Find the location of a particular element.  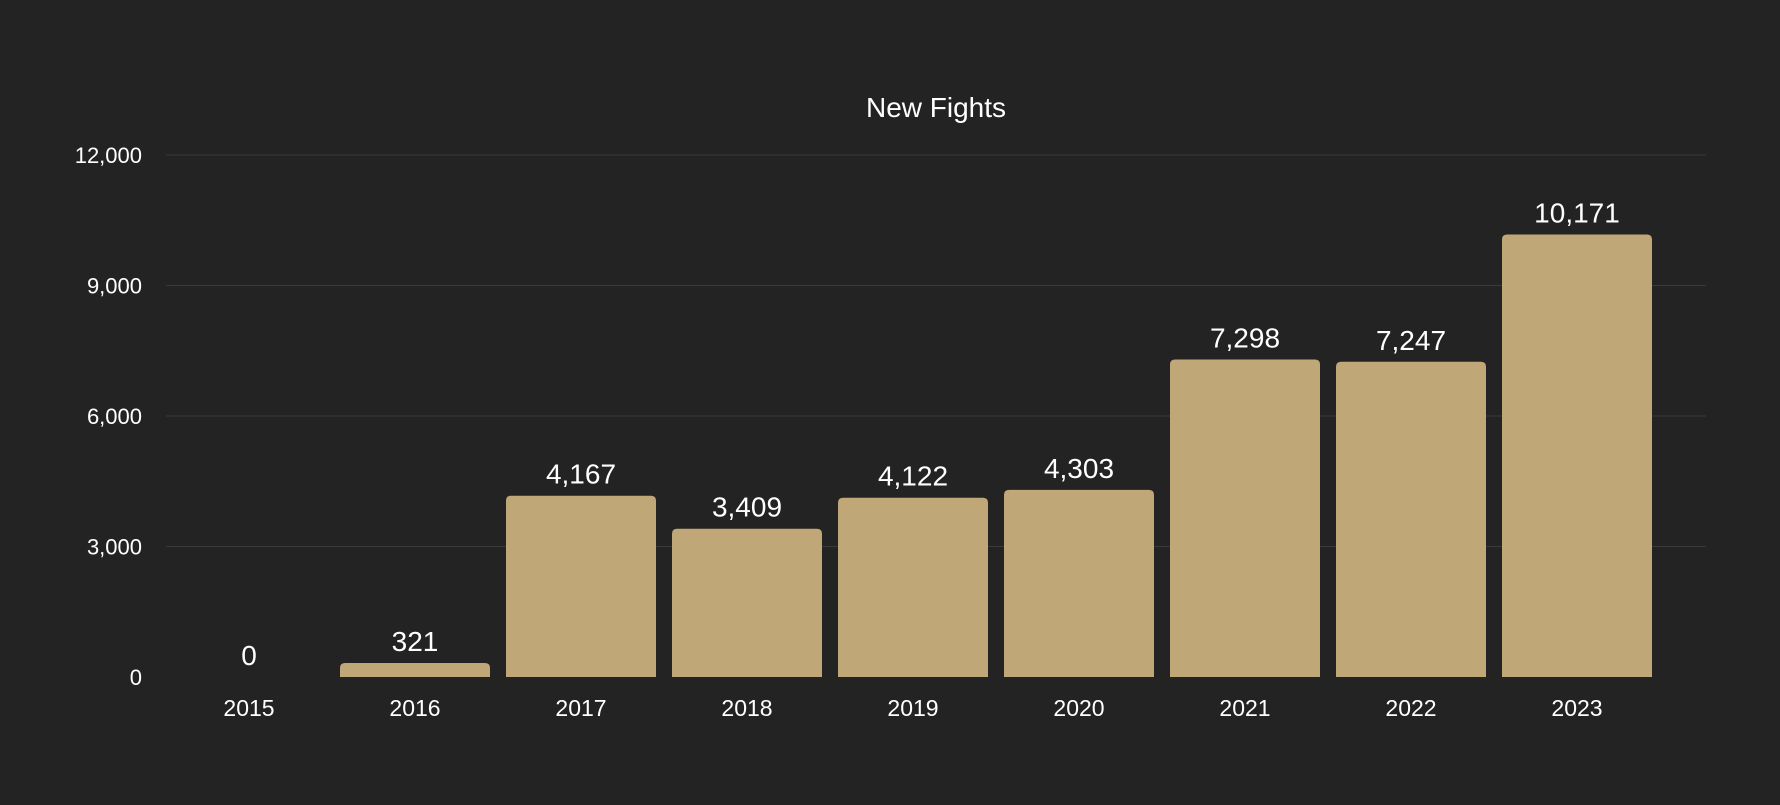

data-label-2016: 321 is located at coordinates (415, 641).